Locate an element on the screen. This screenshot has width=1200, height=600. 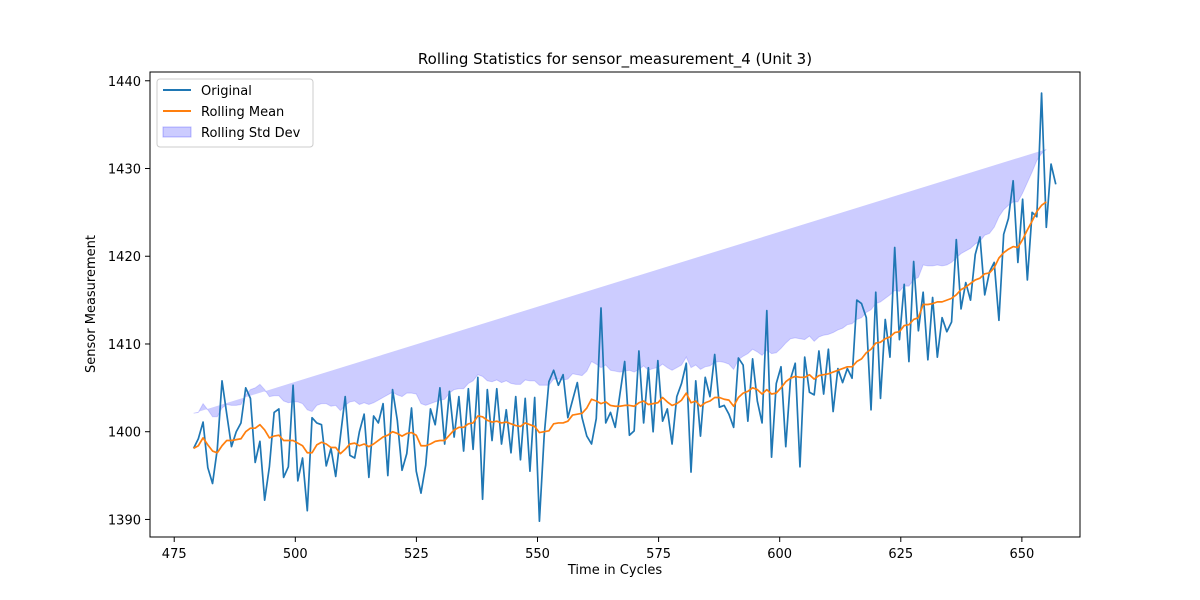
y-tick-label: 1430 is located at coordinates (124, 170).